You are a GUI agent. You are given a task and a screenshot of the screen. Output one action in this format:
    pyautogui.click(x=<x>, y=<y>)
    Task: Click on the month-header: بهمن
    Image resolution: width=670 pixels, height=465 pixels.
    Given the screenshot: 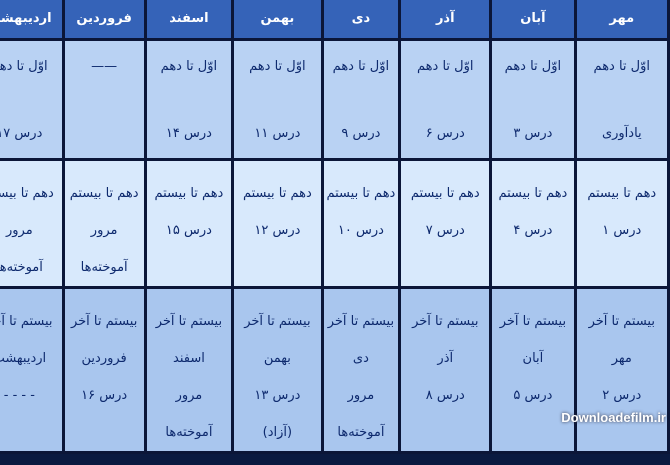 What is the action you would take?
    pyautogui.click(x=277, y=20)
    